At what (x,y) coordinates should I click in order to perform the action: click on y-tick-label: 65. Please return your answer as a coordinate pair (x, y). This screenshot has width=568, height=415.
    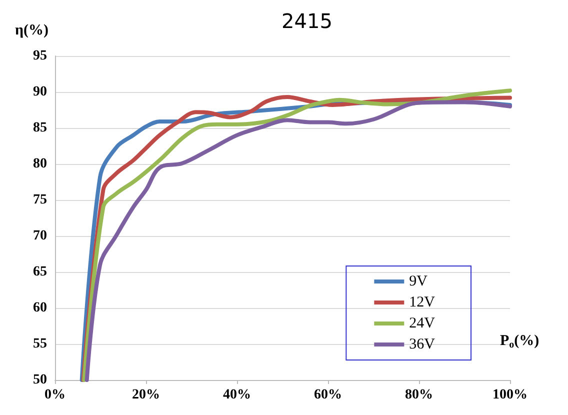
    Looking at the image, I should click on (40, 272).